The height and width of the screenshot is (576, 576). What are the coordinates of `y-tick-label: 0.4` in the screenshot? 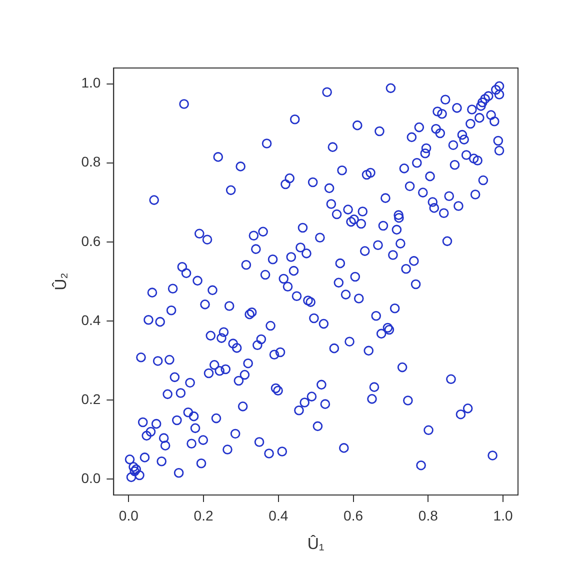 It's located at (91, 320).